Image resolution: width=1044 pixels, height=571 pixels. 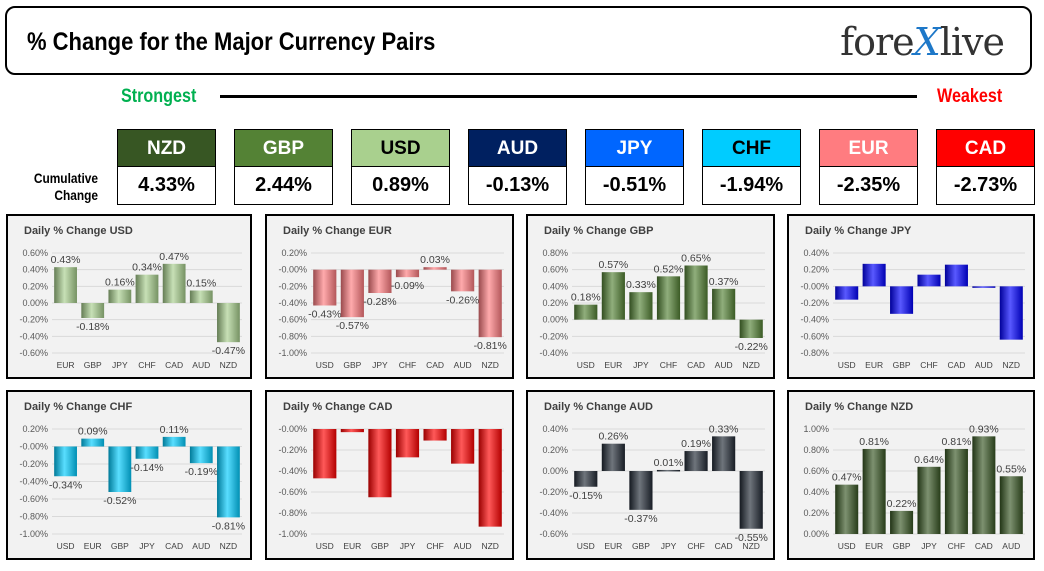 I want to click on data-label: 0.65%, so click(x=696, y=259).